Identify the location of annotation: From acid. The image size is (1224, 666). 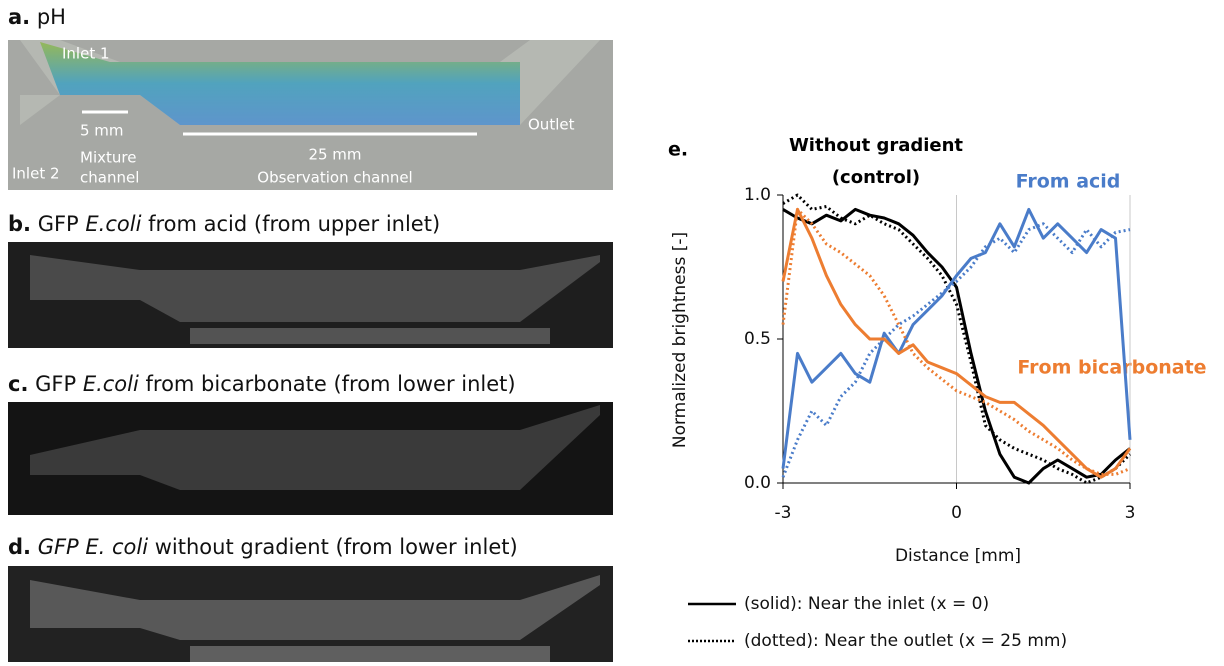
(1068, 182).